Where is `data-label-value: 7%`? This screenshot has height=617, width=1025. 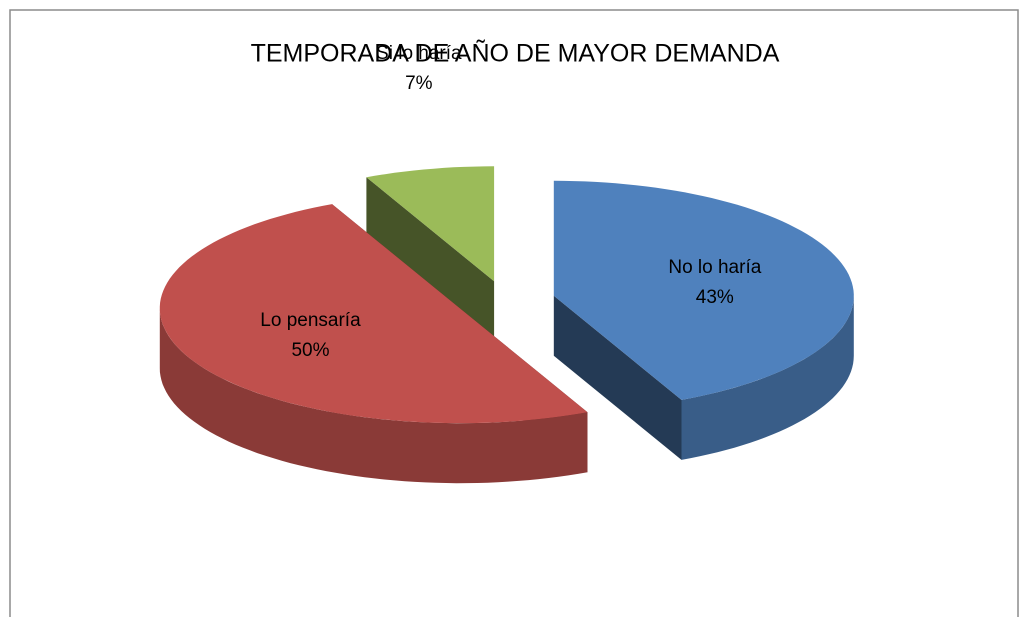
data-label-value: 7% is located at coordinates (419, 83).